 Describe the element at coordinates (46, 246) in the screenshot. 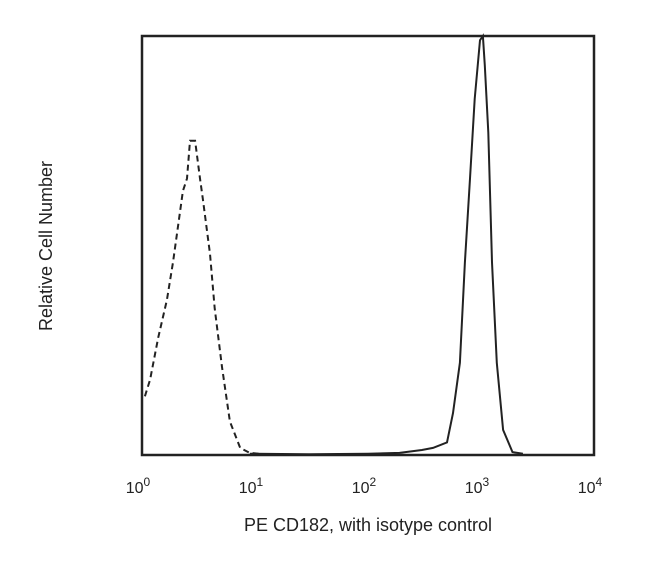

I see `y-axis-label: Relative Cell Number` at that location.